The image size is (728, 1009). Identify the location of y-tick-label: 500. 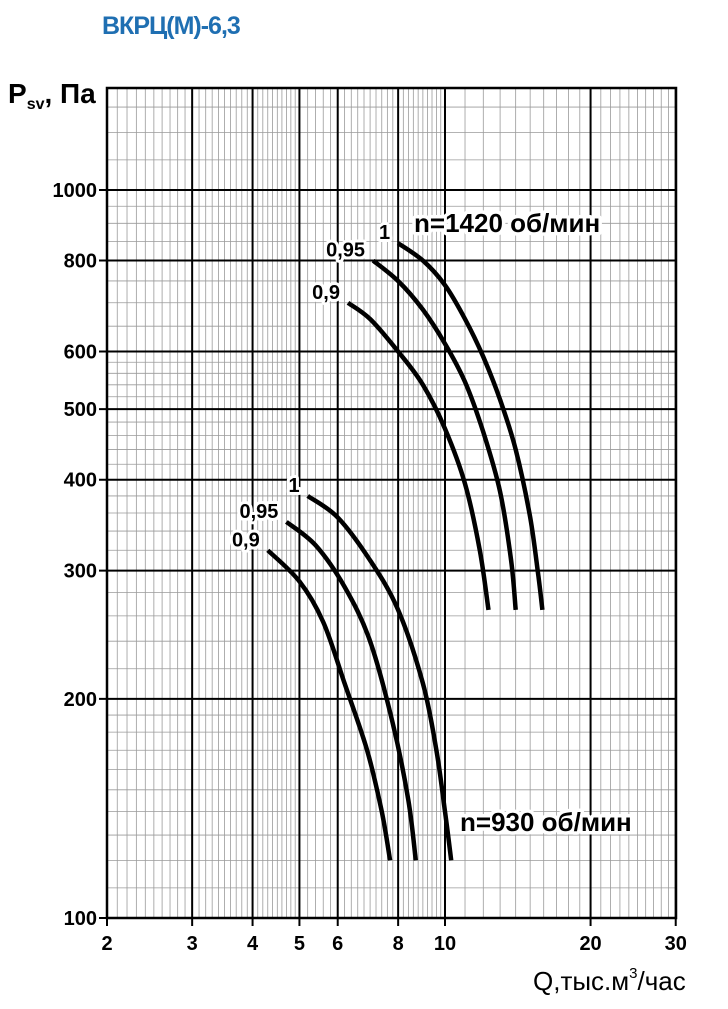
(80, 410).